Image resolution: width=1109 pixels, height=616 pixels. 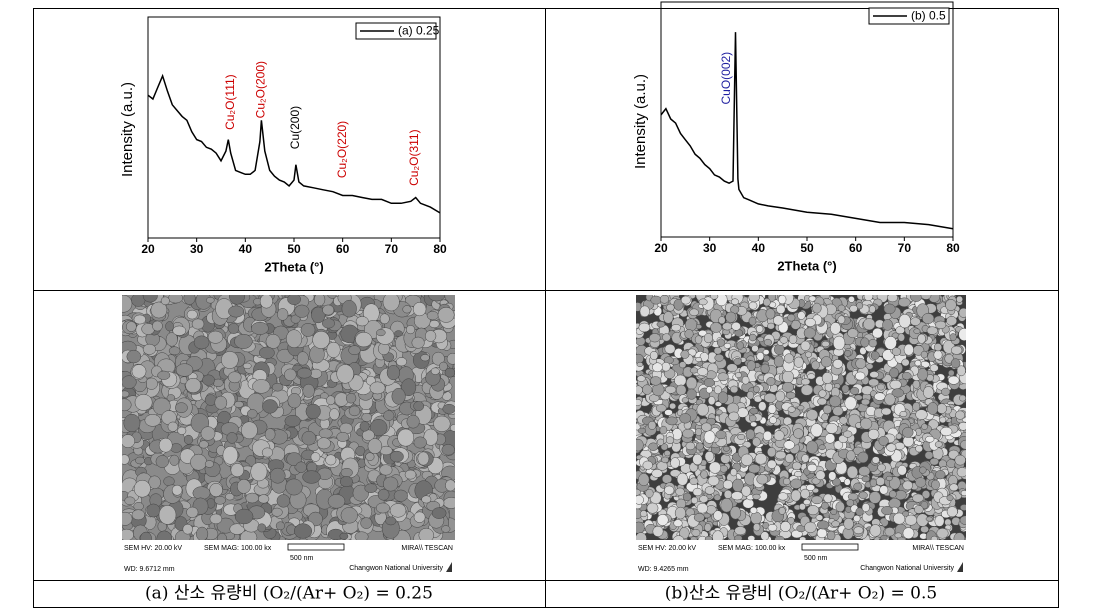 I want to click on peak-label: Cu₂O(111), so click(x=230, y=102).